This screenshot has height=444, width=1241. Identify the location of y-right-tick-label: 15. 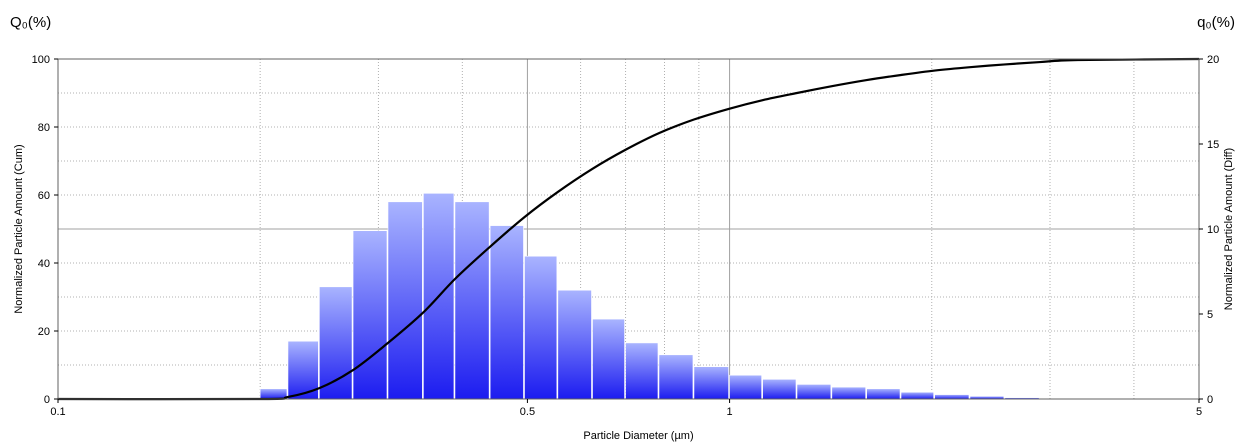
(1213, 145).